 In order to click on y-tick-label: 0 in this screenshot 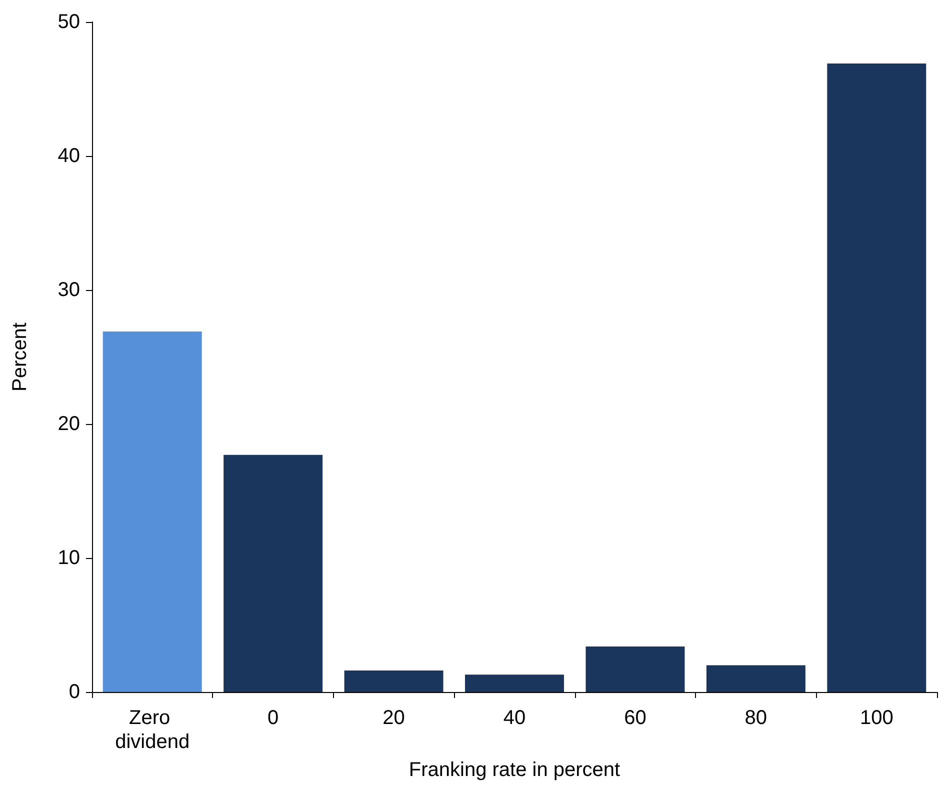, I will do `click(74, 692)`.